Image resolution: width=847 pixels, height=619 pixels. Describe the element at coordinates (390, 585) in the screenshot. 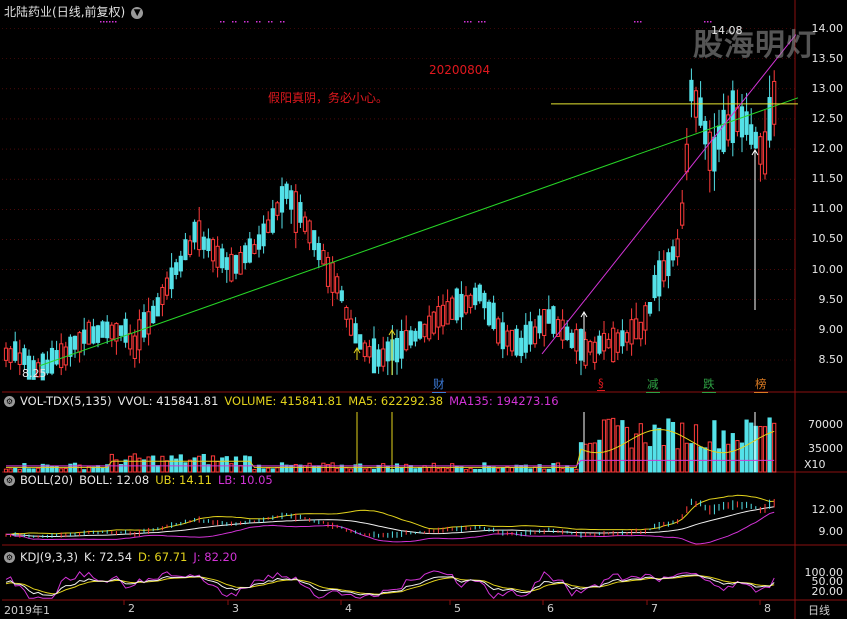

I see `kdj-k-line` at that location.